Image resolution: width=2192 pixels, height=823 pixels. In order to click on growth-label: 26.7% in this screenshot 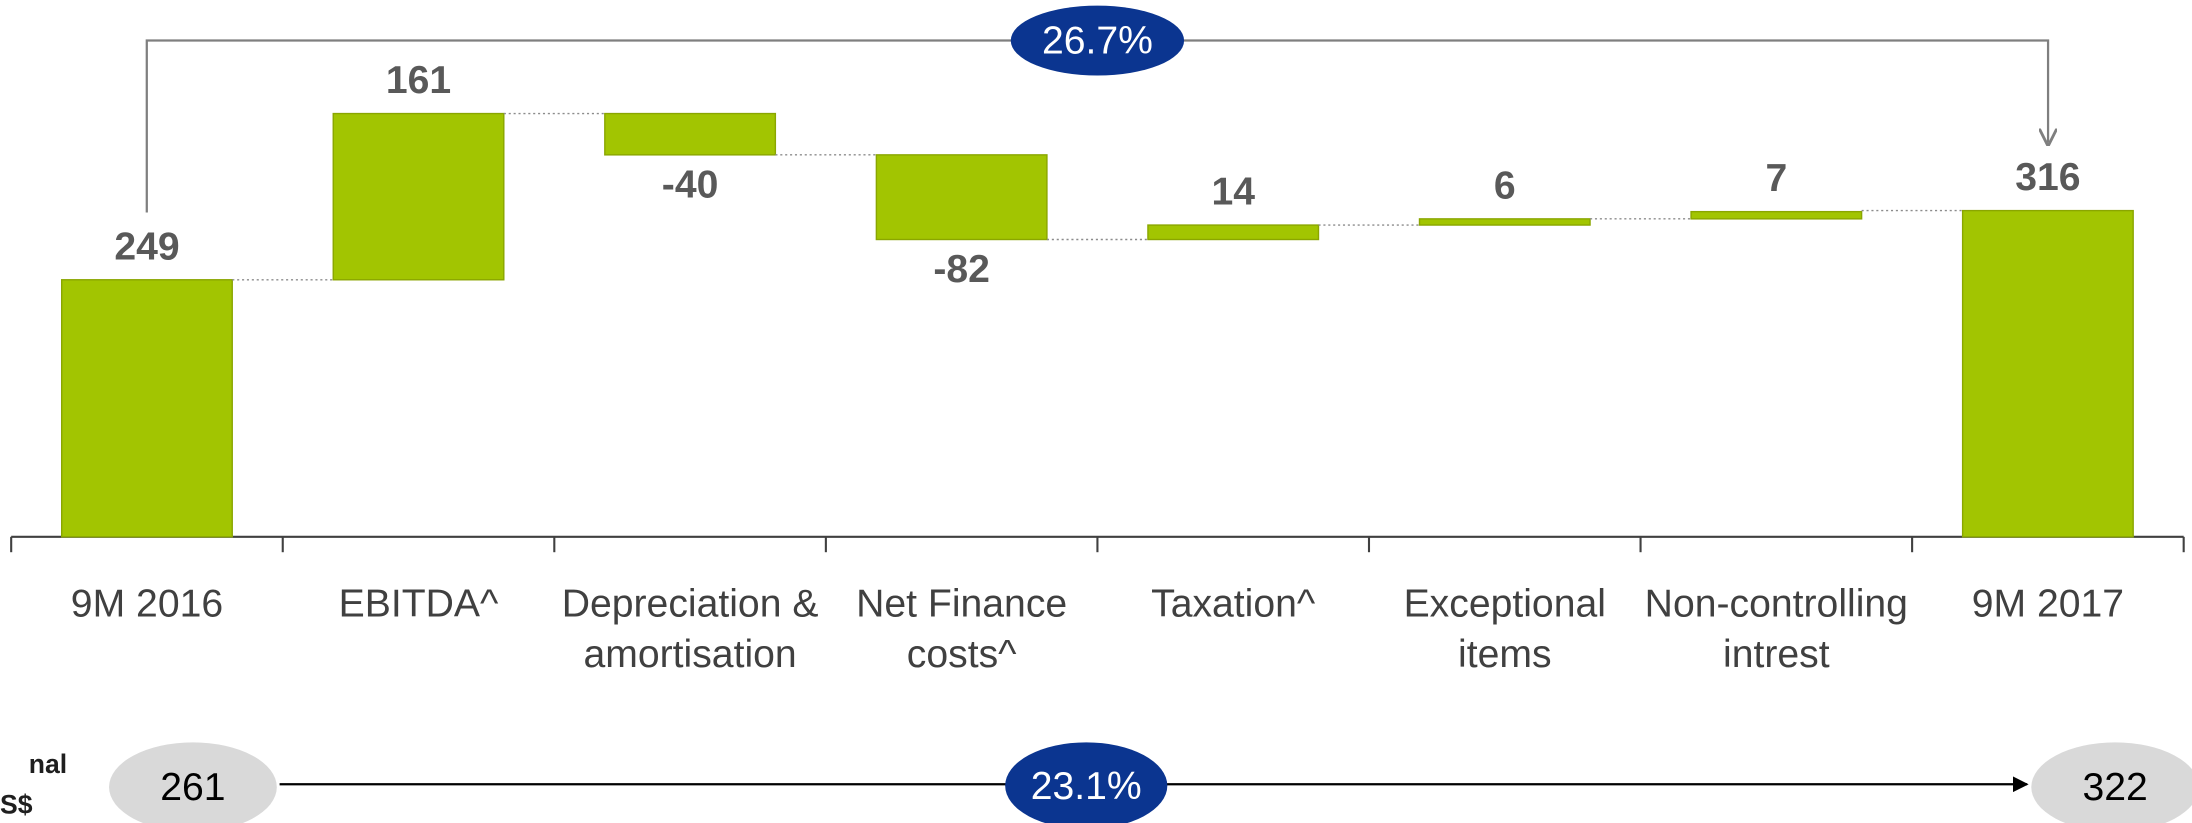, I will do `click(1097, 41)`.